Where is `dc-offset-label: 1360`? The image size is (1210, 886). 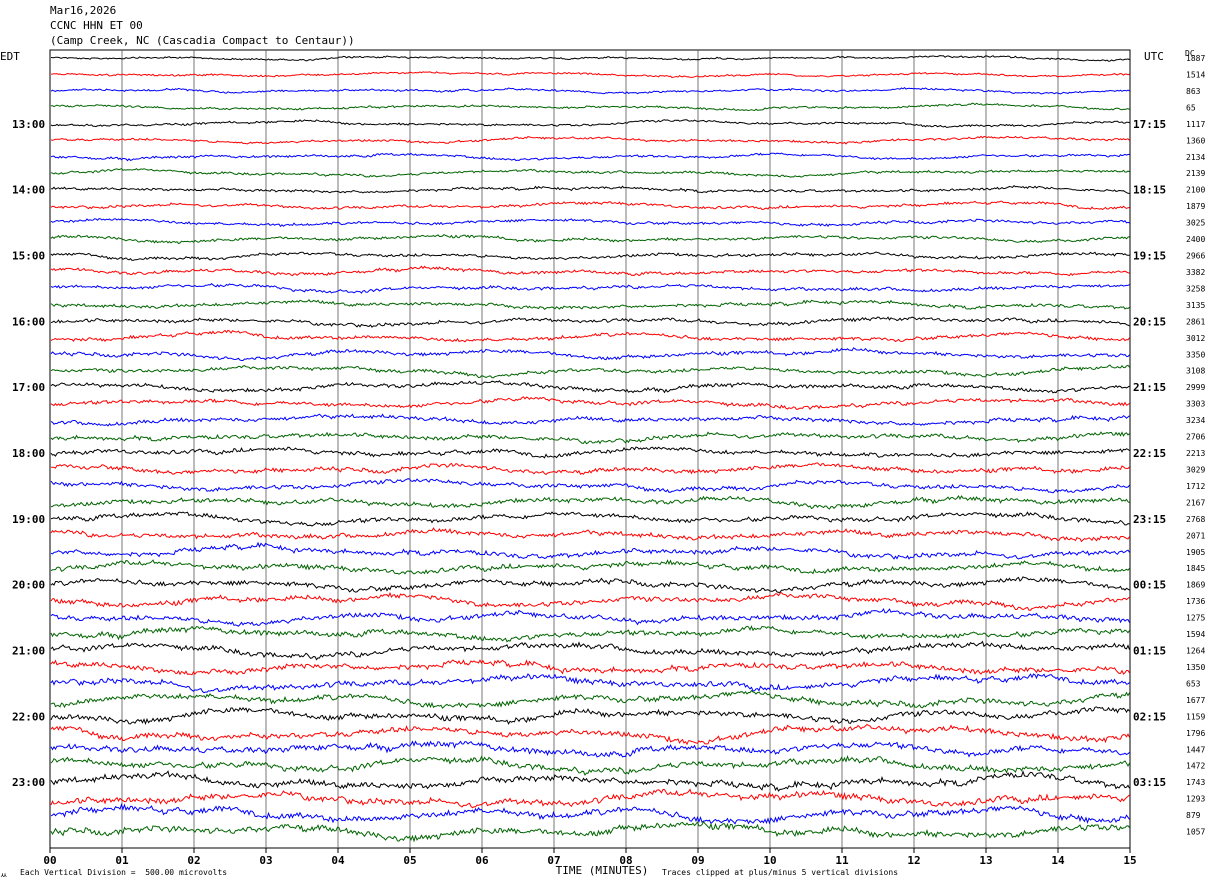 dc-offset-label: 1360 is located at coordinates (1195, 140).